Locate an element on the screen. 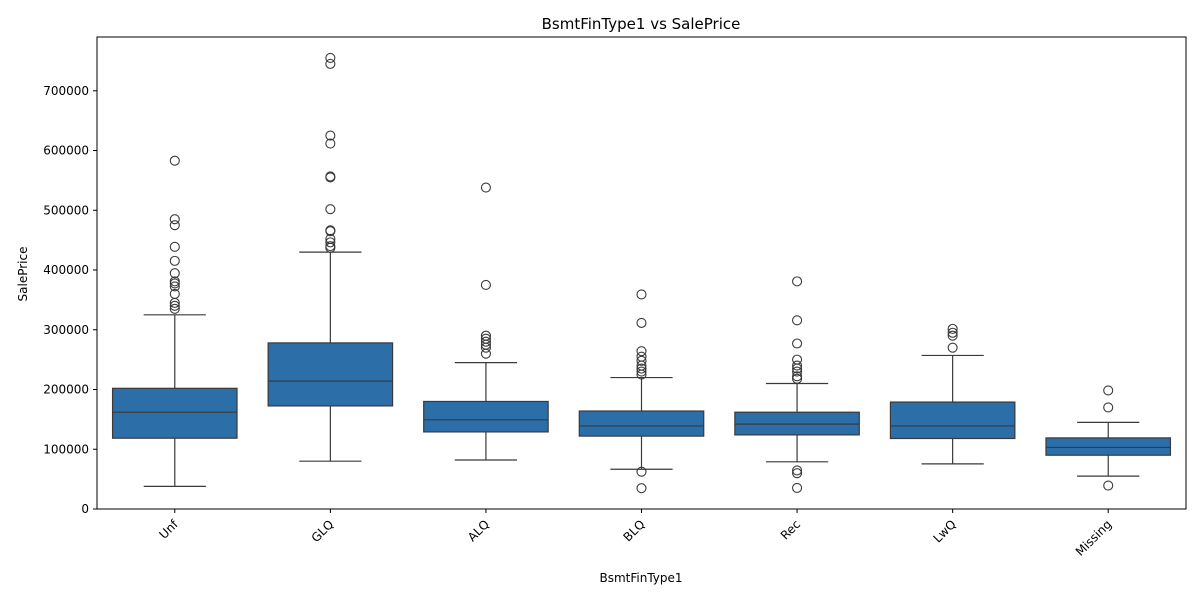  box-lwq is located at coordinates (952, 420).